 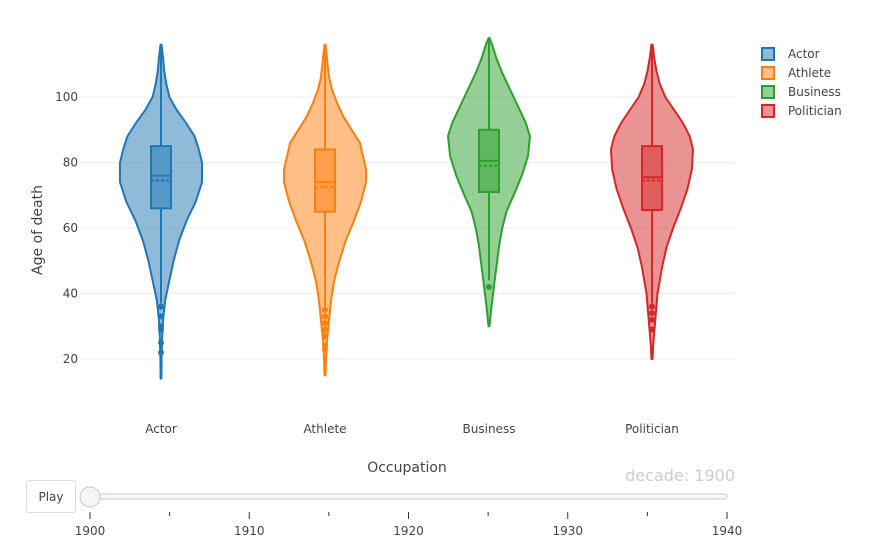 I want to click on legend-label: Actor, so click(x=804, y=54).